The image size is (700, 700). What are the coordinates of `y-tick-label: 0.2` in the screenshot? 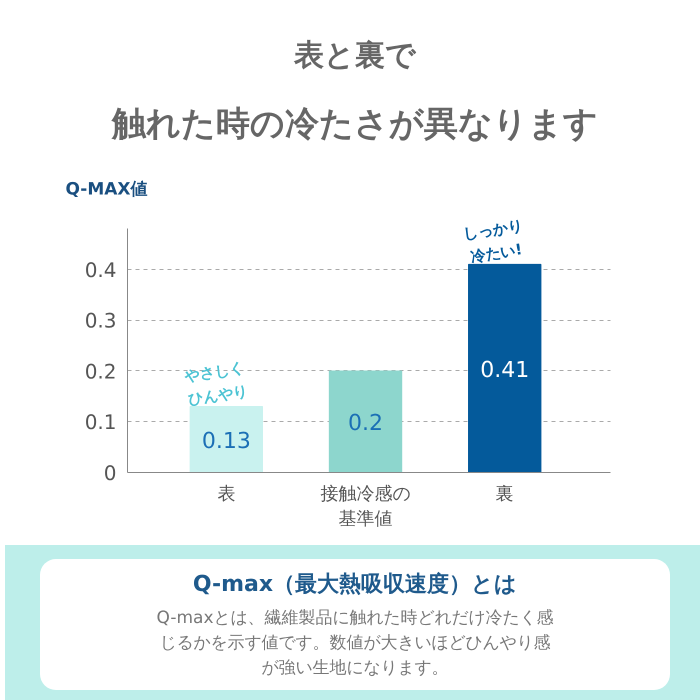 It's located at (100, 371).